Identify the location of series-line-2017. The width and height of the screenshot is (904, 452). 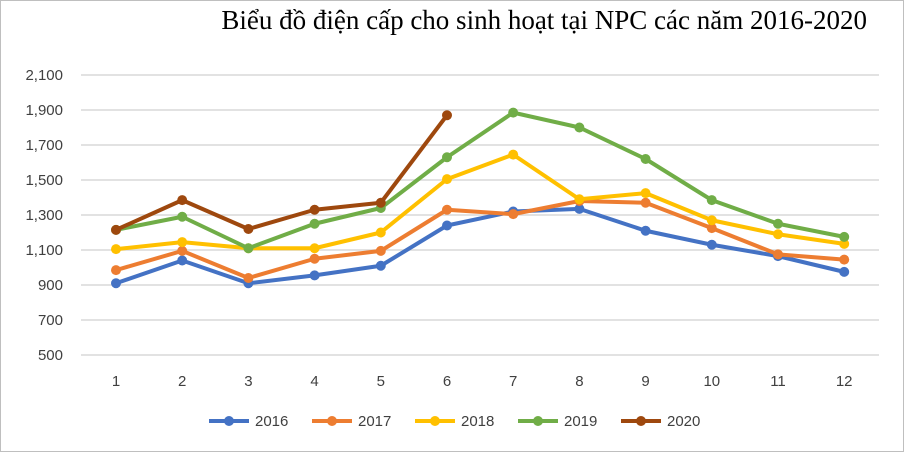
(480, 239).